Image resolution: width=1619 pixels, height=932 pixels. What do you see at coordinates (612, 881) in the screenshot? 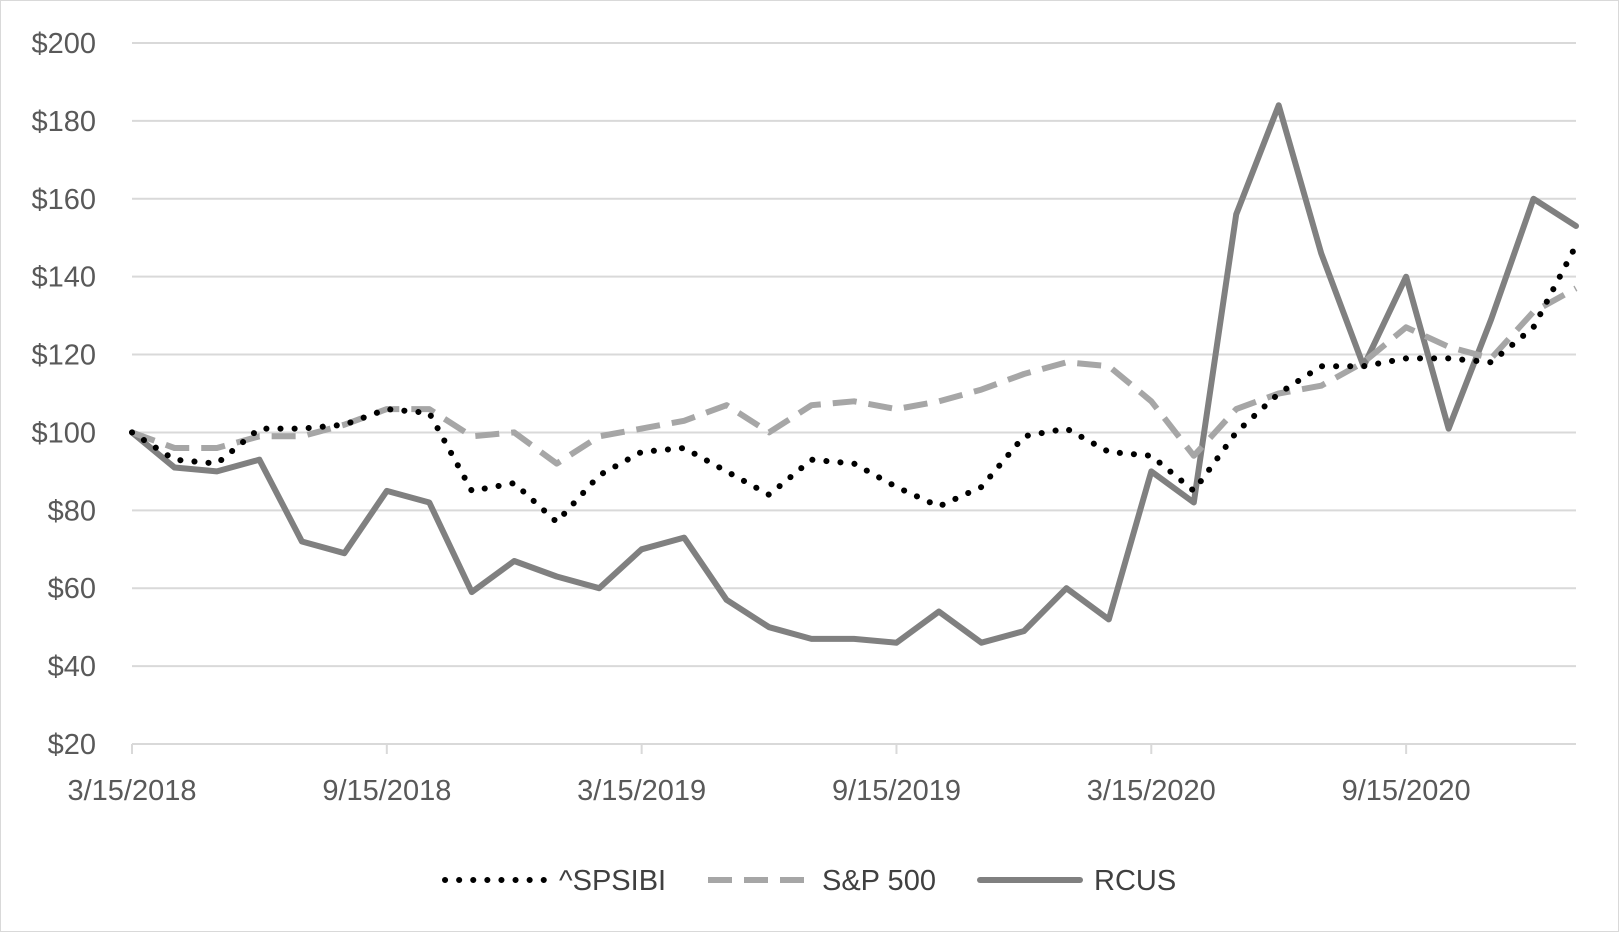
I see `legend-label-spsibi: ^SPSIBI` at bounding box center [612, 881].